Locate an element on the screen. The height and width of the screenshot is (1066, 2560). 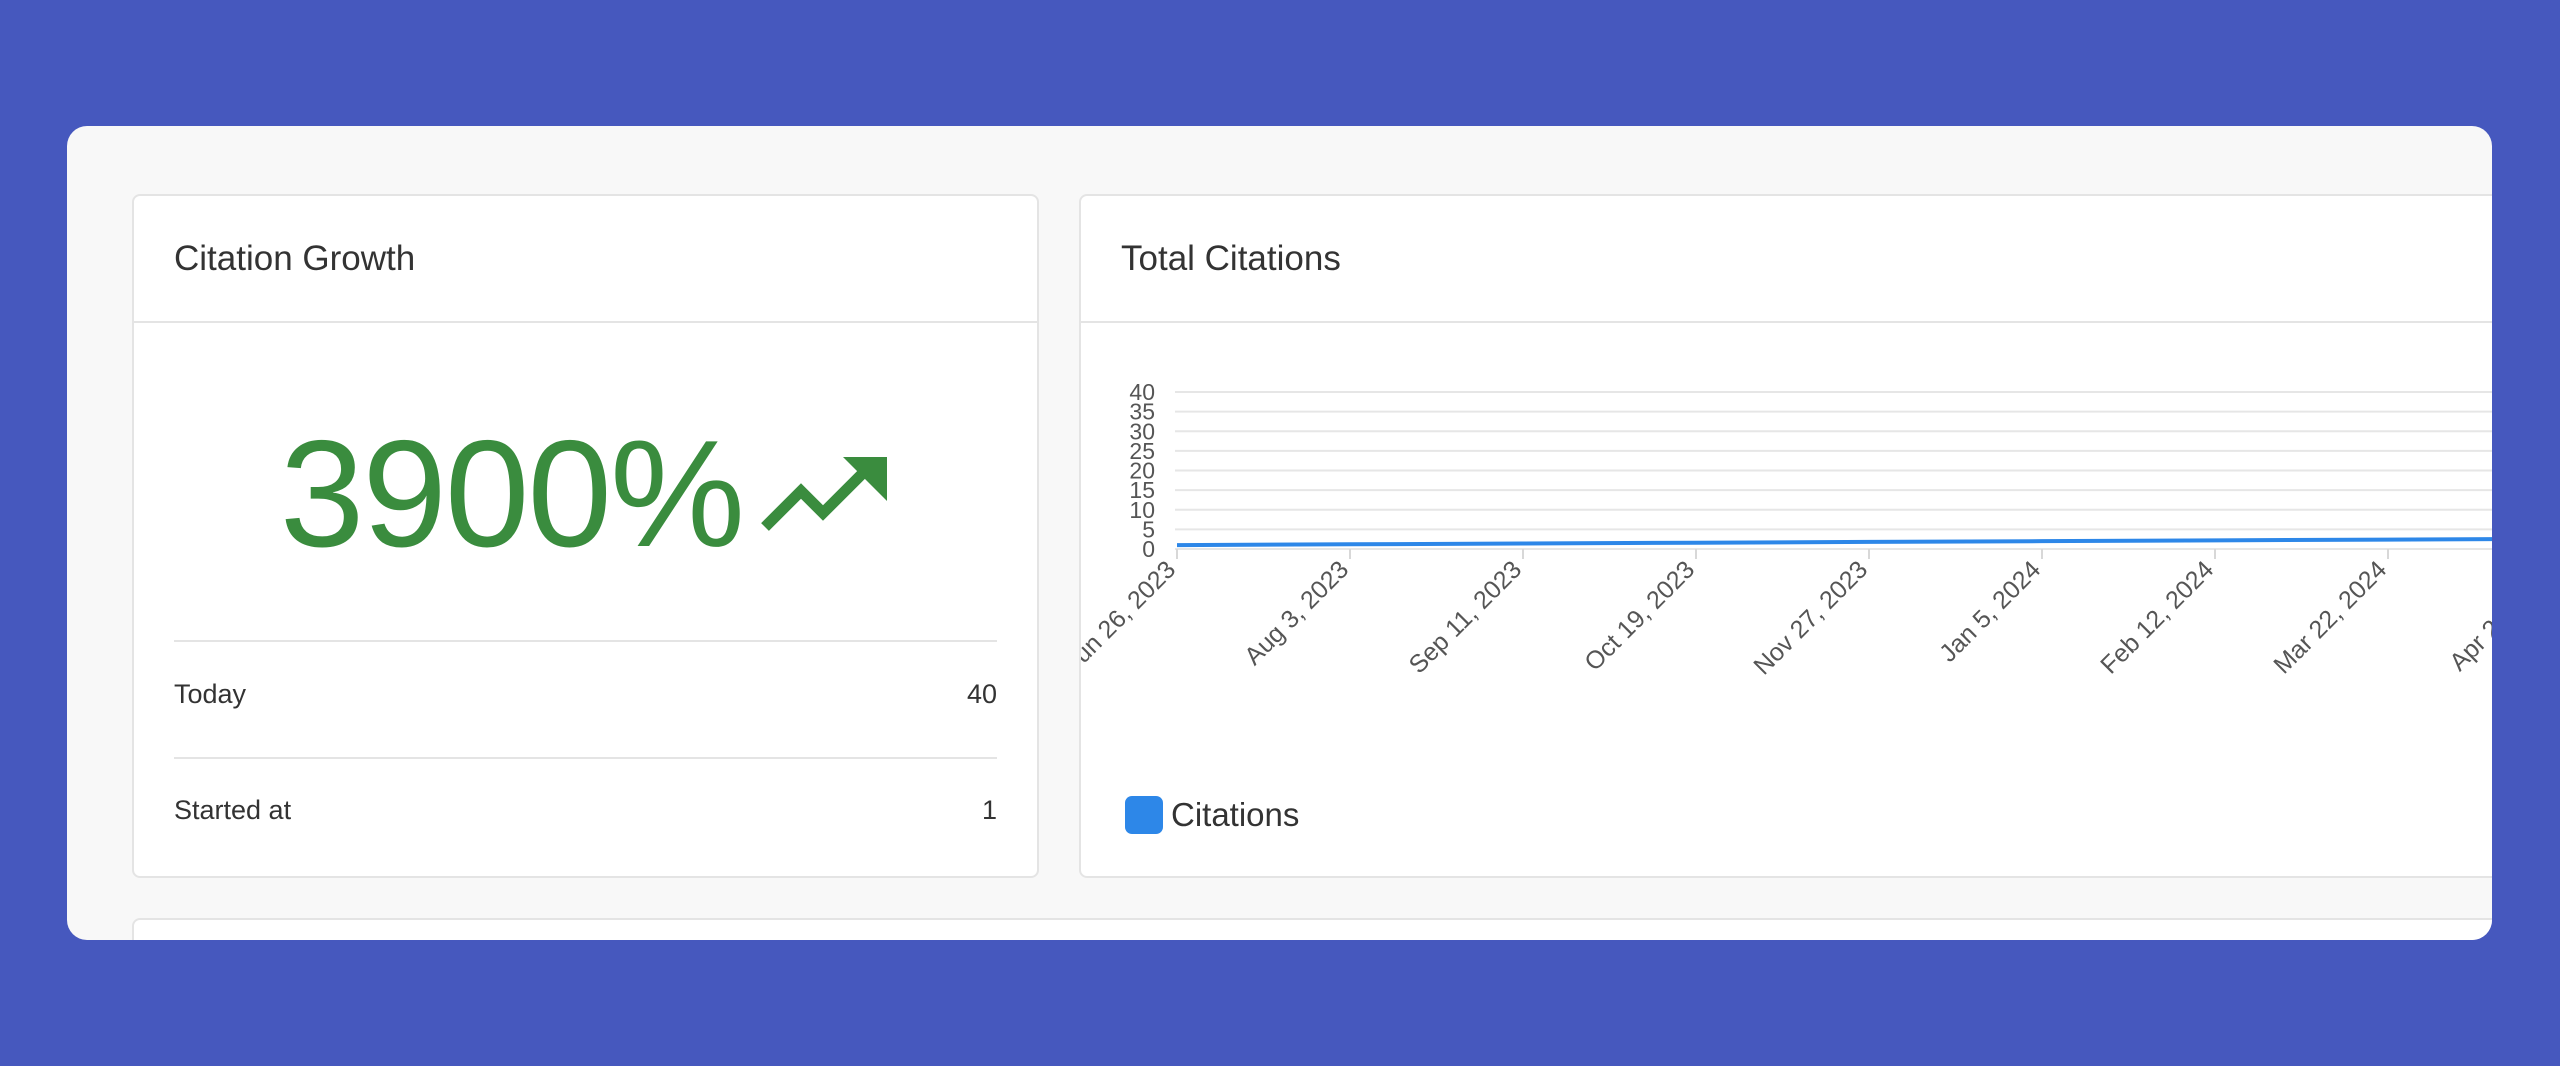
y-tick-label: 25 is located at coordinates (1142, 451).